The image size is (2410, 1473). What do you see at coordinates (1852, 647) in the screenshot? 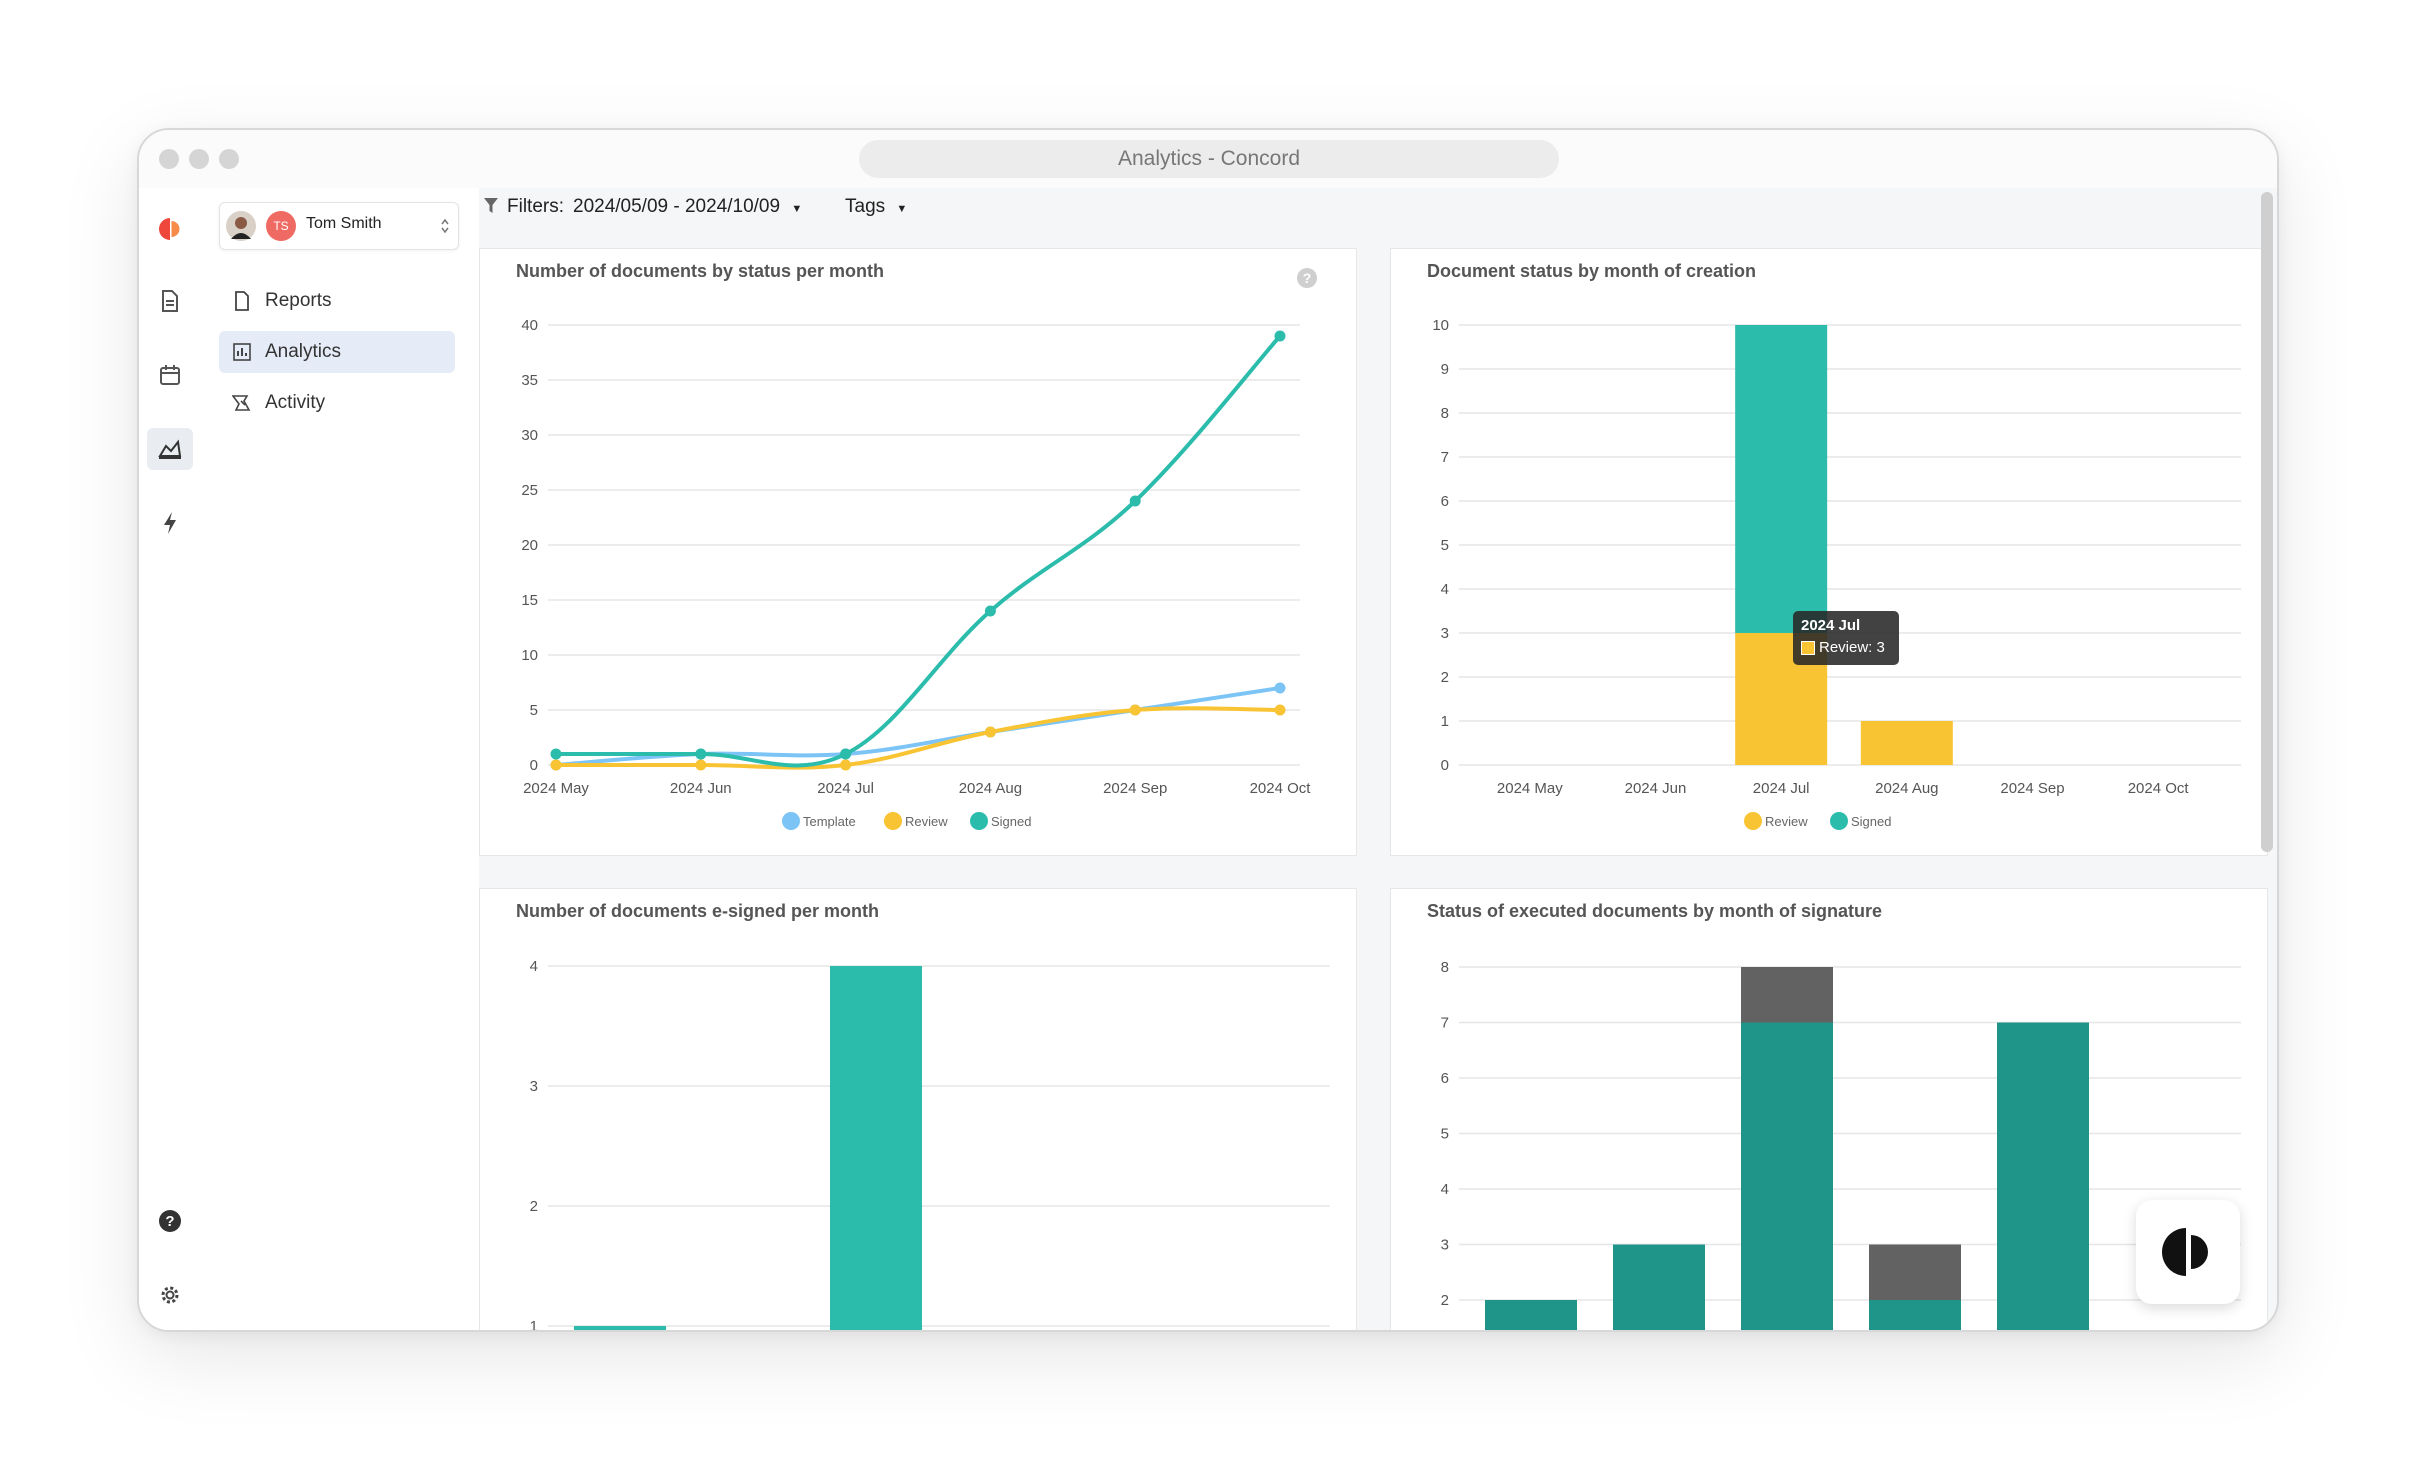
I see `tooltip-text: Review: 3` at bounding box center [1852, 647].